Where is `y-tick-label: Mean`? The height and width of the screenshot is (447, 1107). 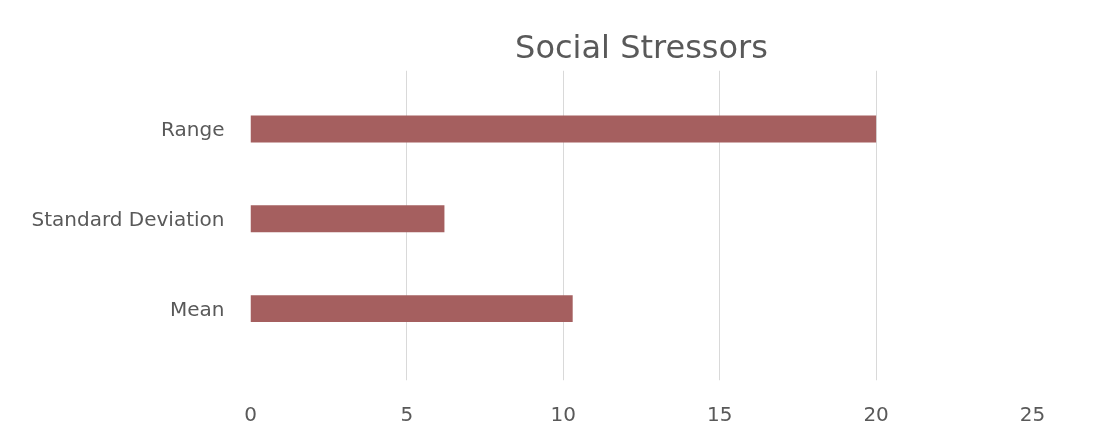
y-tick-label: Mean is located at coordinates (197, 308).